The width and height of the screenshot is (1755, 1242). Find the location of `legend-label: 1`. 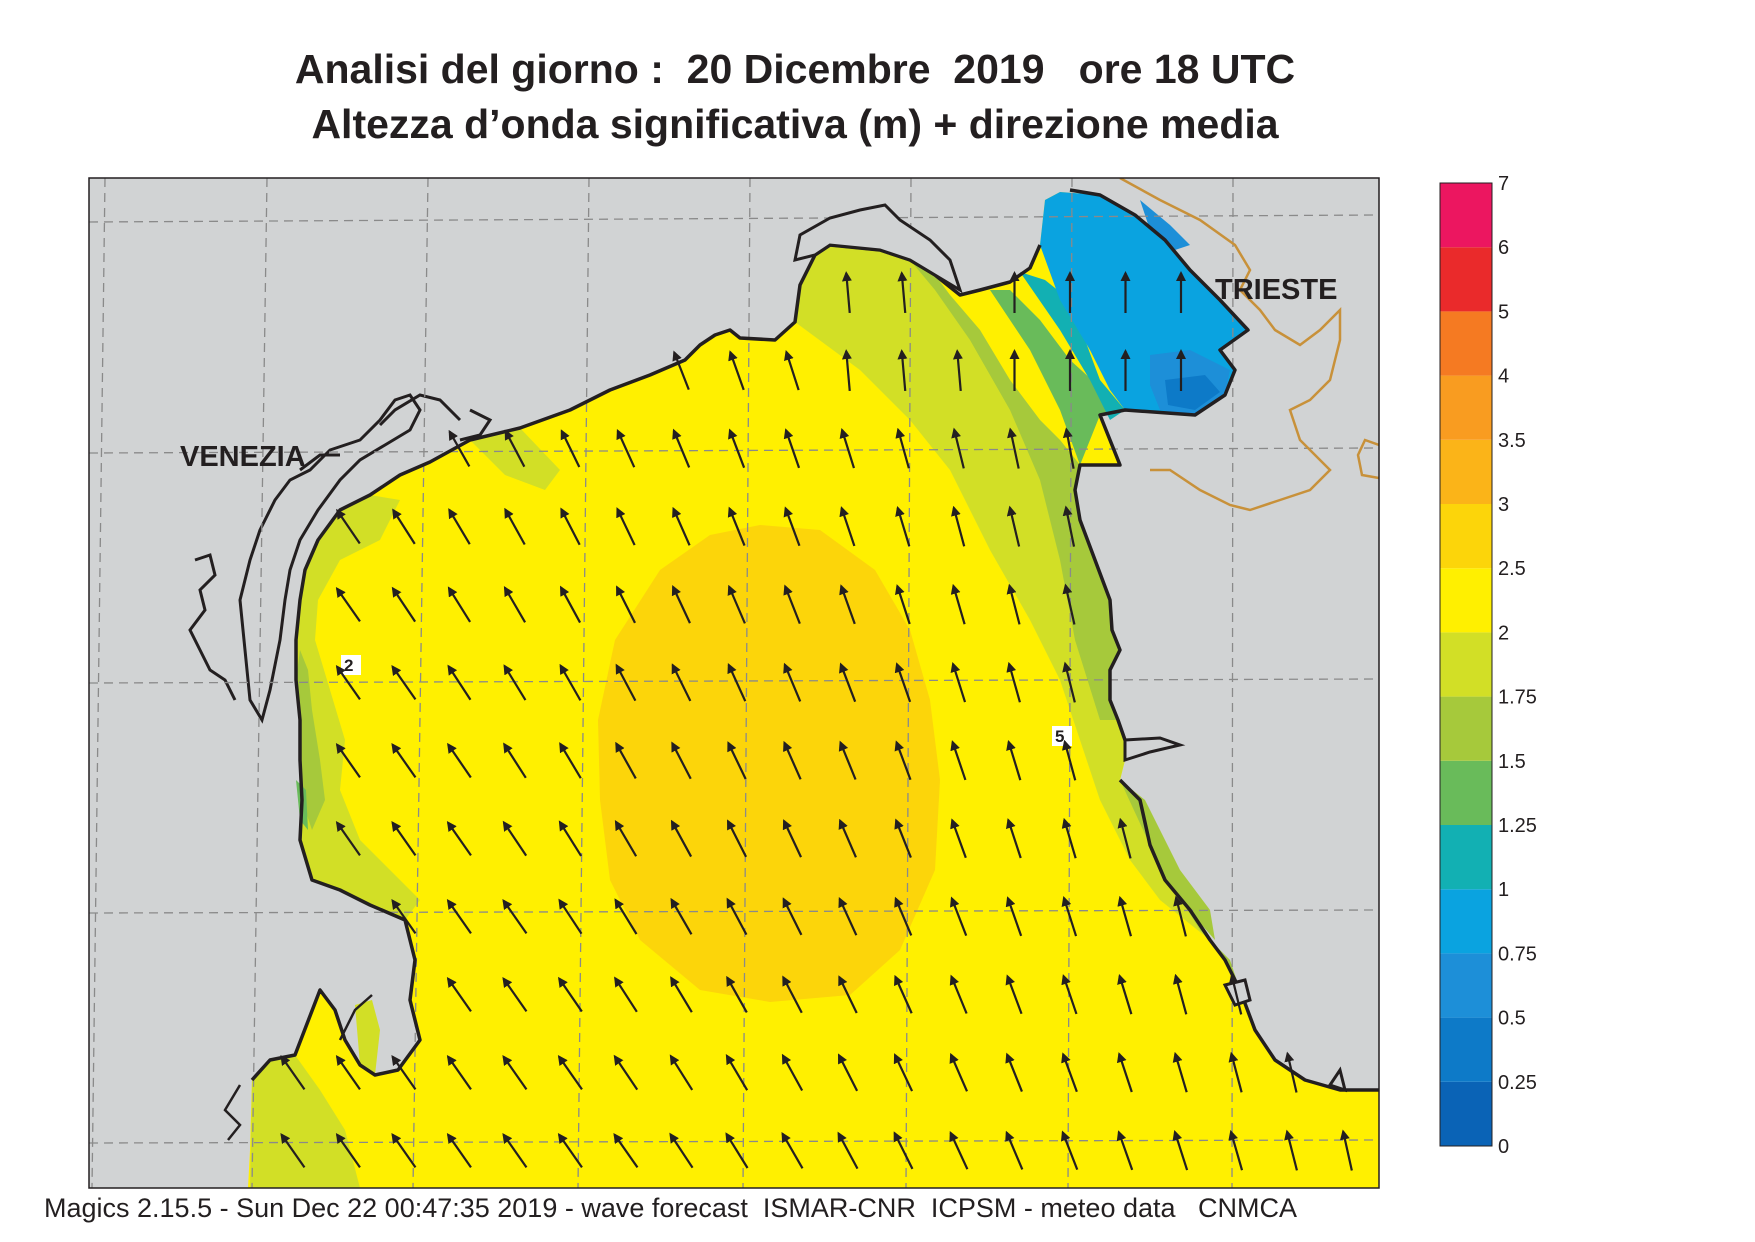

legend-label: 1 is located at coordinates (1503, 890).